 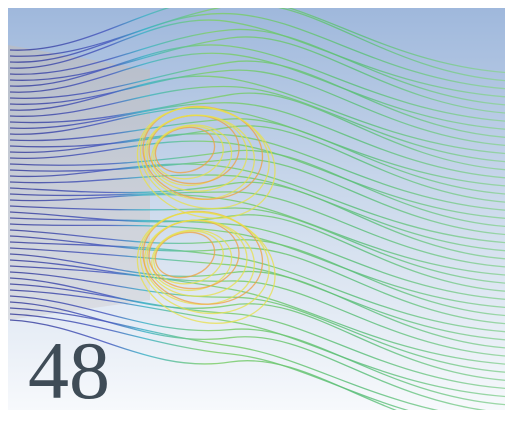 I want to click on vortices, so click(x=206, y=214).